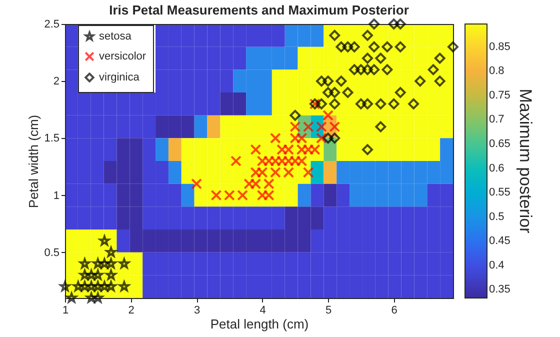 The image size is (560, 337). Describe the element at coordinates (263, 310) in the screenshot. I see `x-tick-label: 4` at that location.